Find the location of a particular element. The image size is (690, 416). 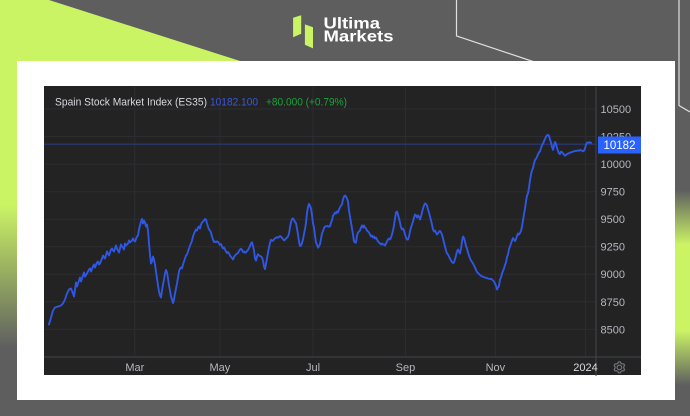

svg-text: Nov is located at coordinates (496, 367).